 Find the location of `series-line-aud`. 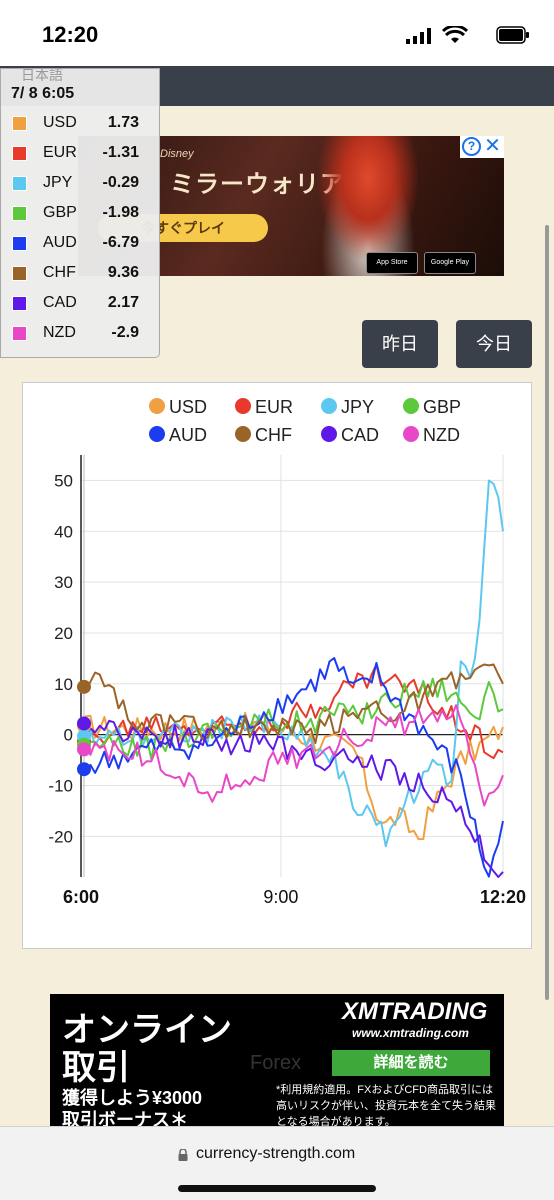

series-line-aud is located at coordinates (292, 767).